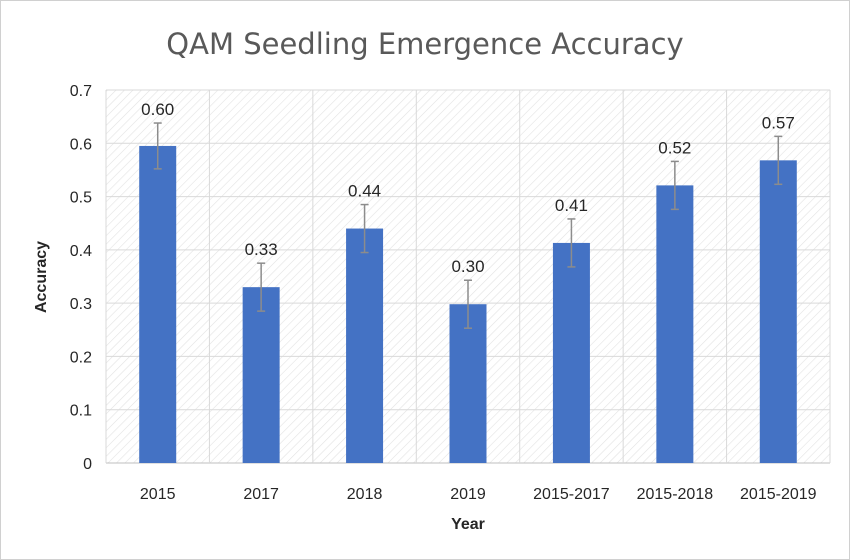 The height and width of the screenshot is (560, 850). I want to click on y-tick-label: 0.2, so click(81, 357).